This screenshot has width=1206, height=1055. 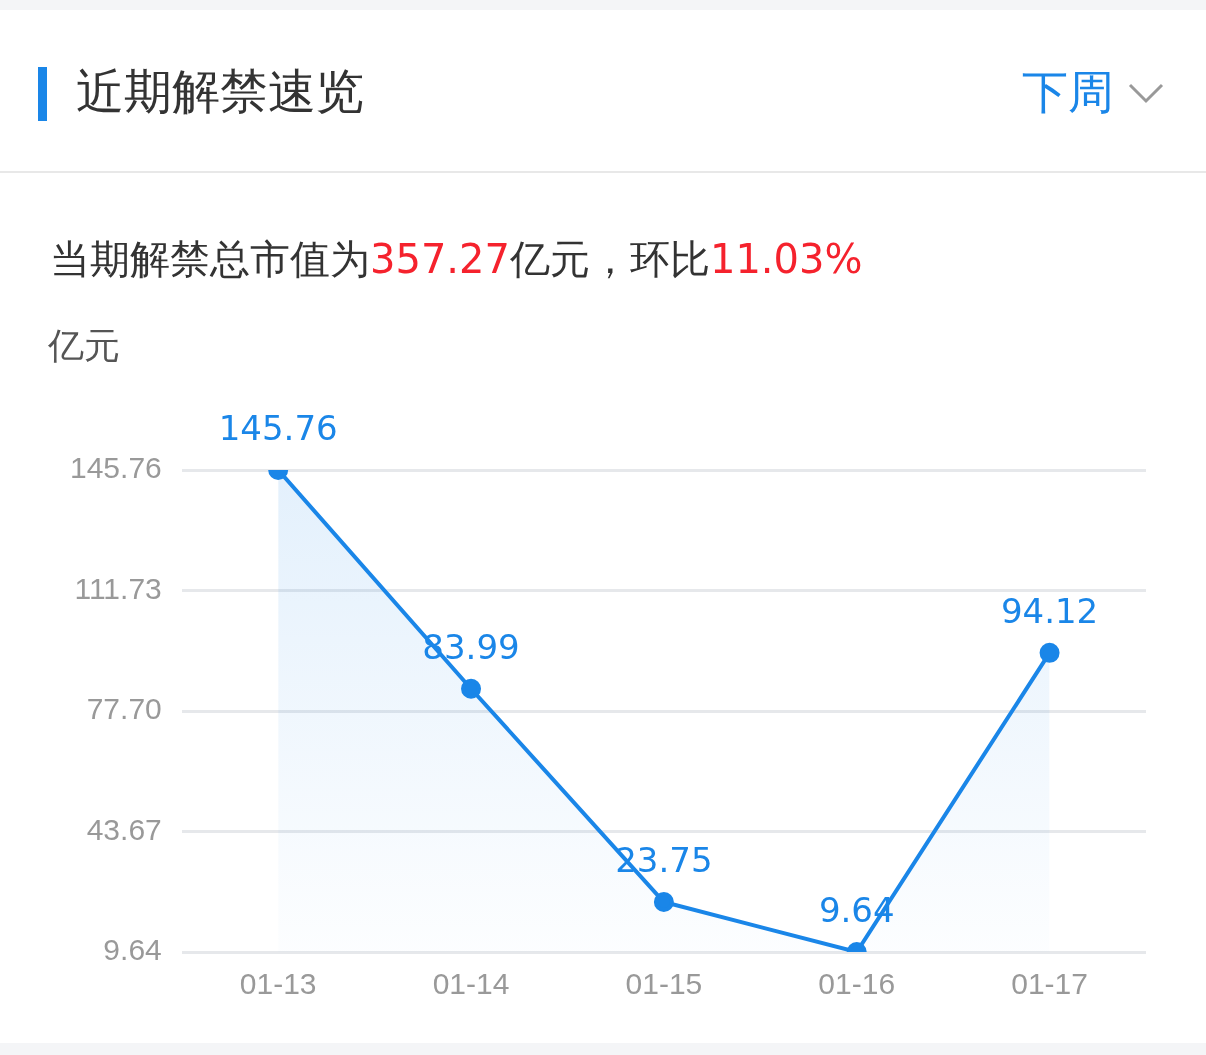 I want to click on x-tick-label: 01-13, so click(x=278, y=984).